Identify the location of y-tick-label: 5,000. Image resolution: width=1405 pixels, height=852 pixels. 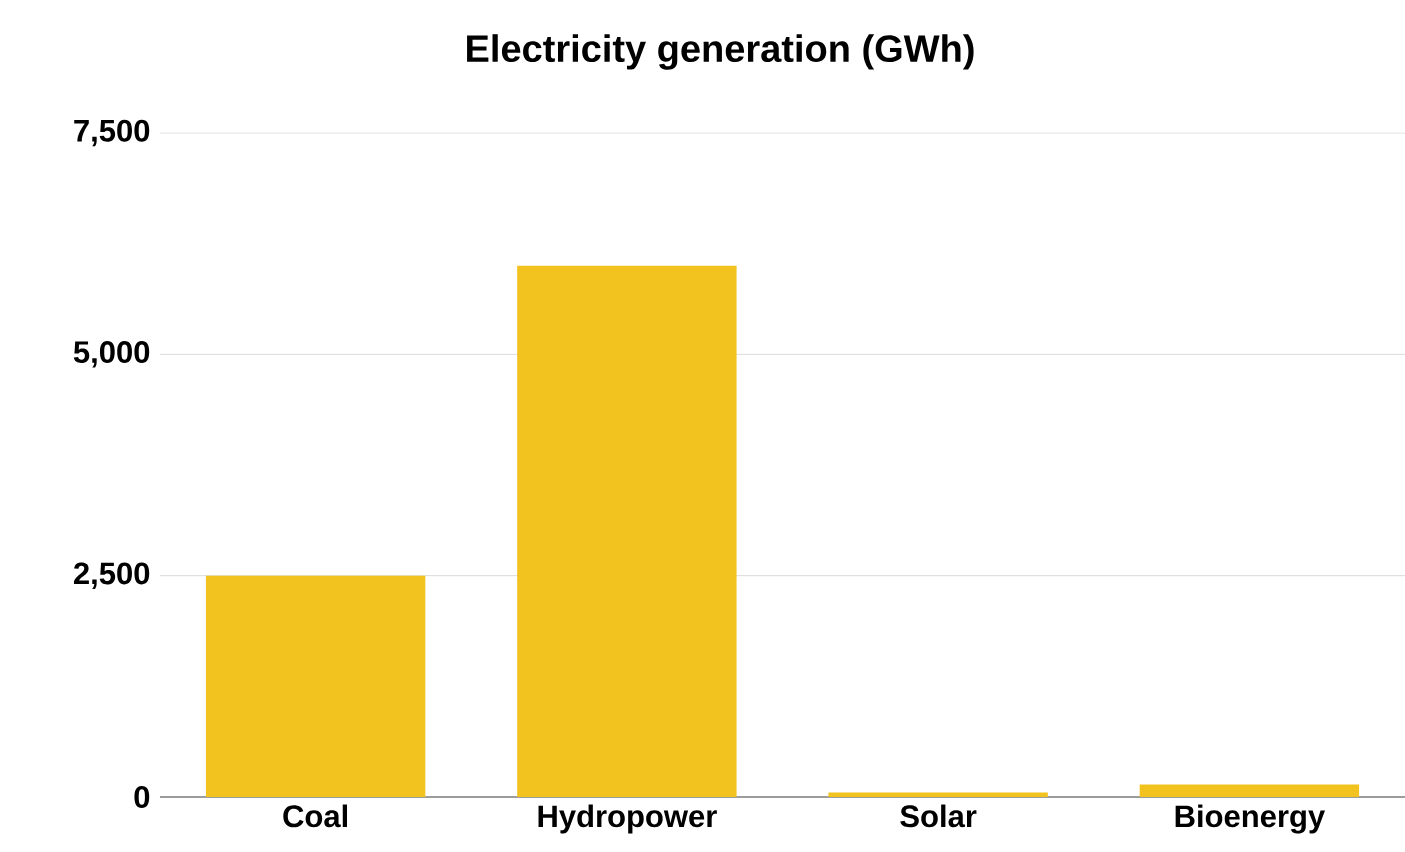
(111, 354).